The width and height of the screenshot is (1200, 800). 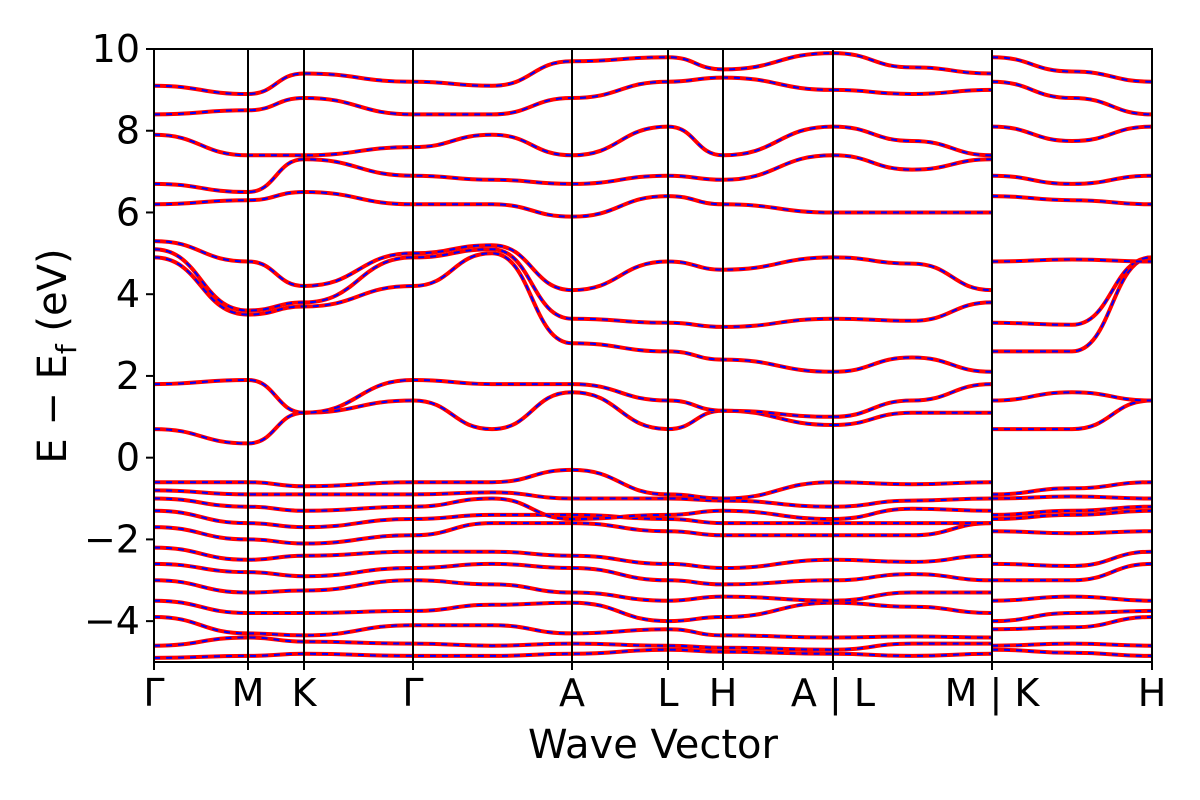 What do you see at coordinates (112, 539) in the screenshot?
I see `y-tick-label: −2` at bounding box center [112, 539].